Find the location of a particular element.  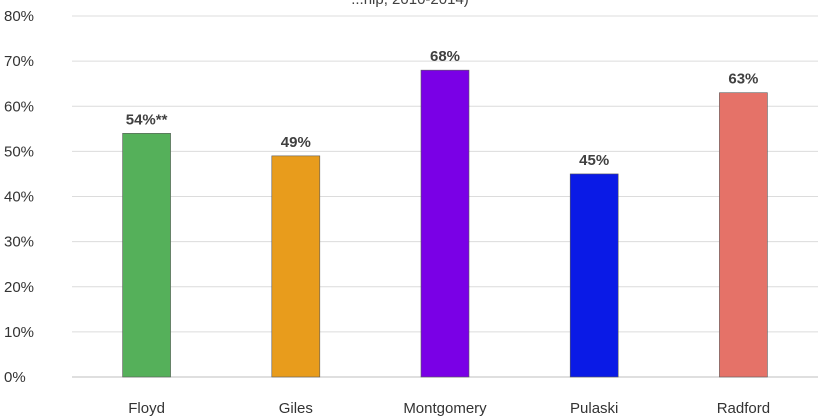

y-tick-label: 80% is located at coordinates (19, 16).